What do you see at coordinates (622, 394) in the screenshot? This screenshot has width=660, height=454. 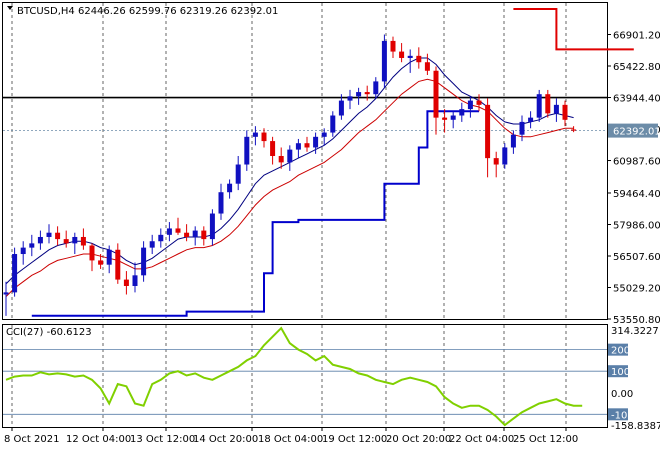 I see `cci-tick-label: 0.00` at bounding box center [622, 394].